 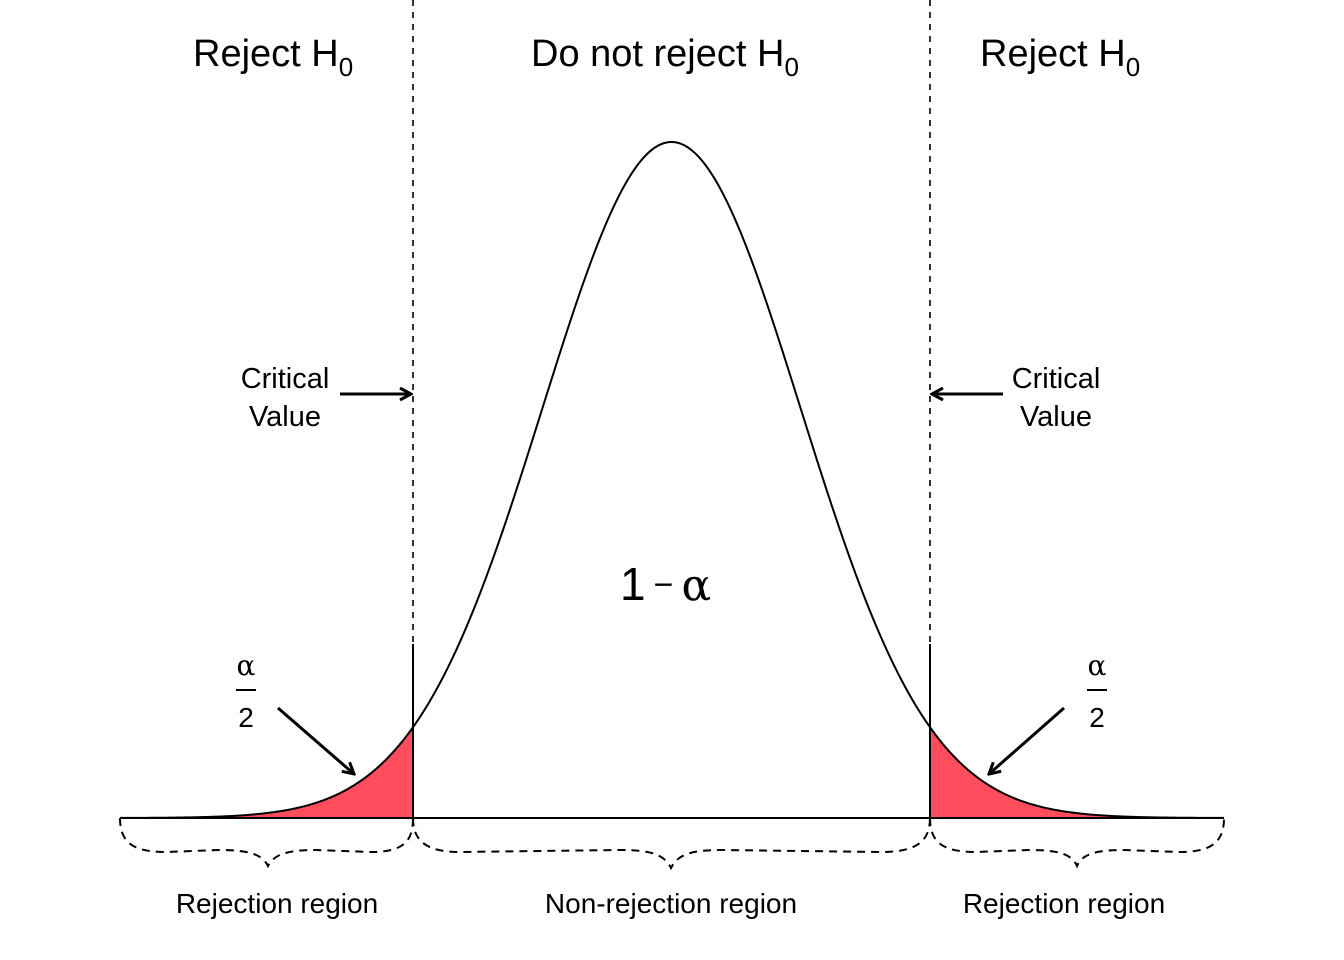 I want to click on right-region-brace, so click(x=1077, y=843).